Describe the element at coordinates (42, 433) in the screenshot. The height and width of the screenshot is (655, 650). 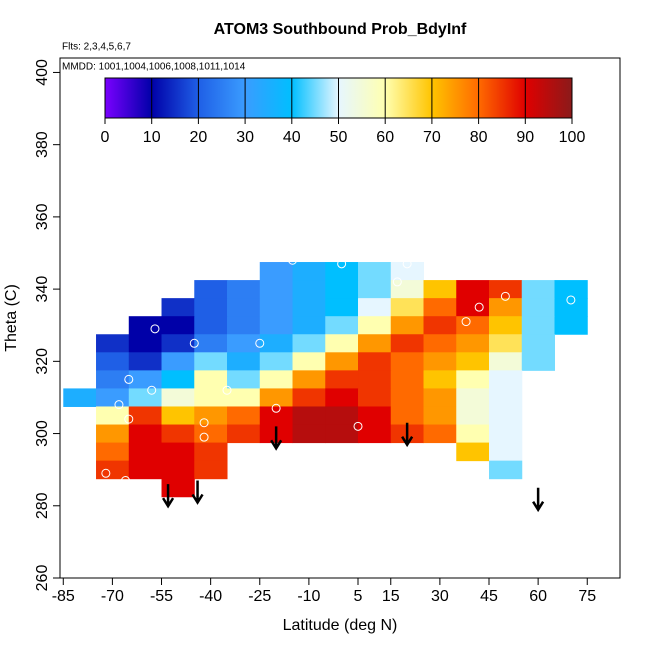
I see `y-tick-label: 300` at that location.